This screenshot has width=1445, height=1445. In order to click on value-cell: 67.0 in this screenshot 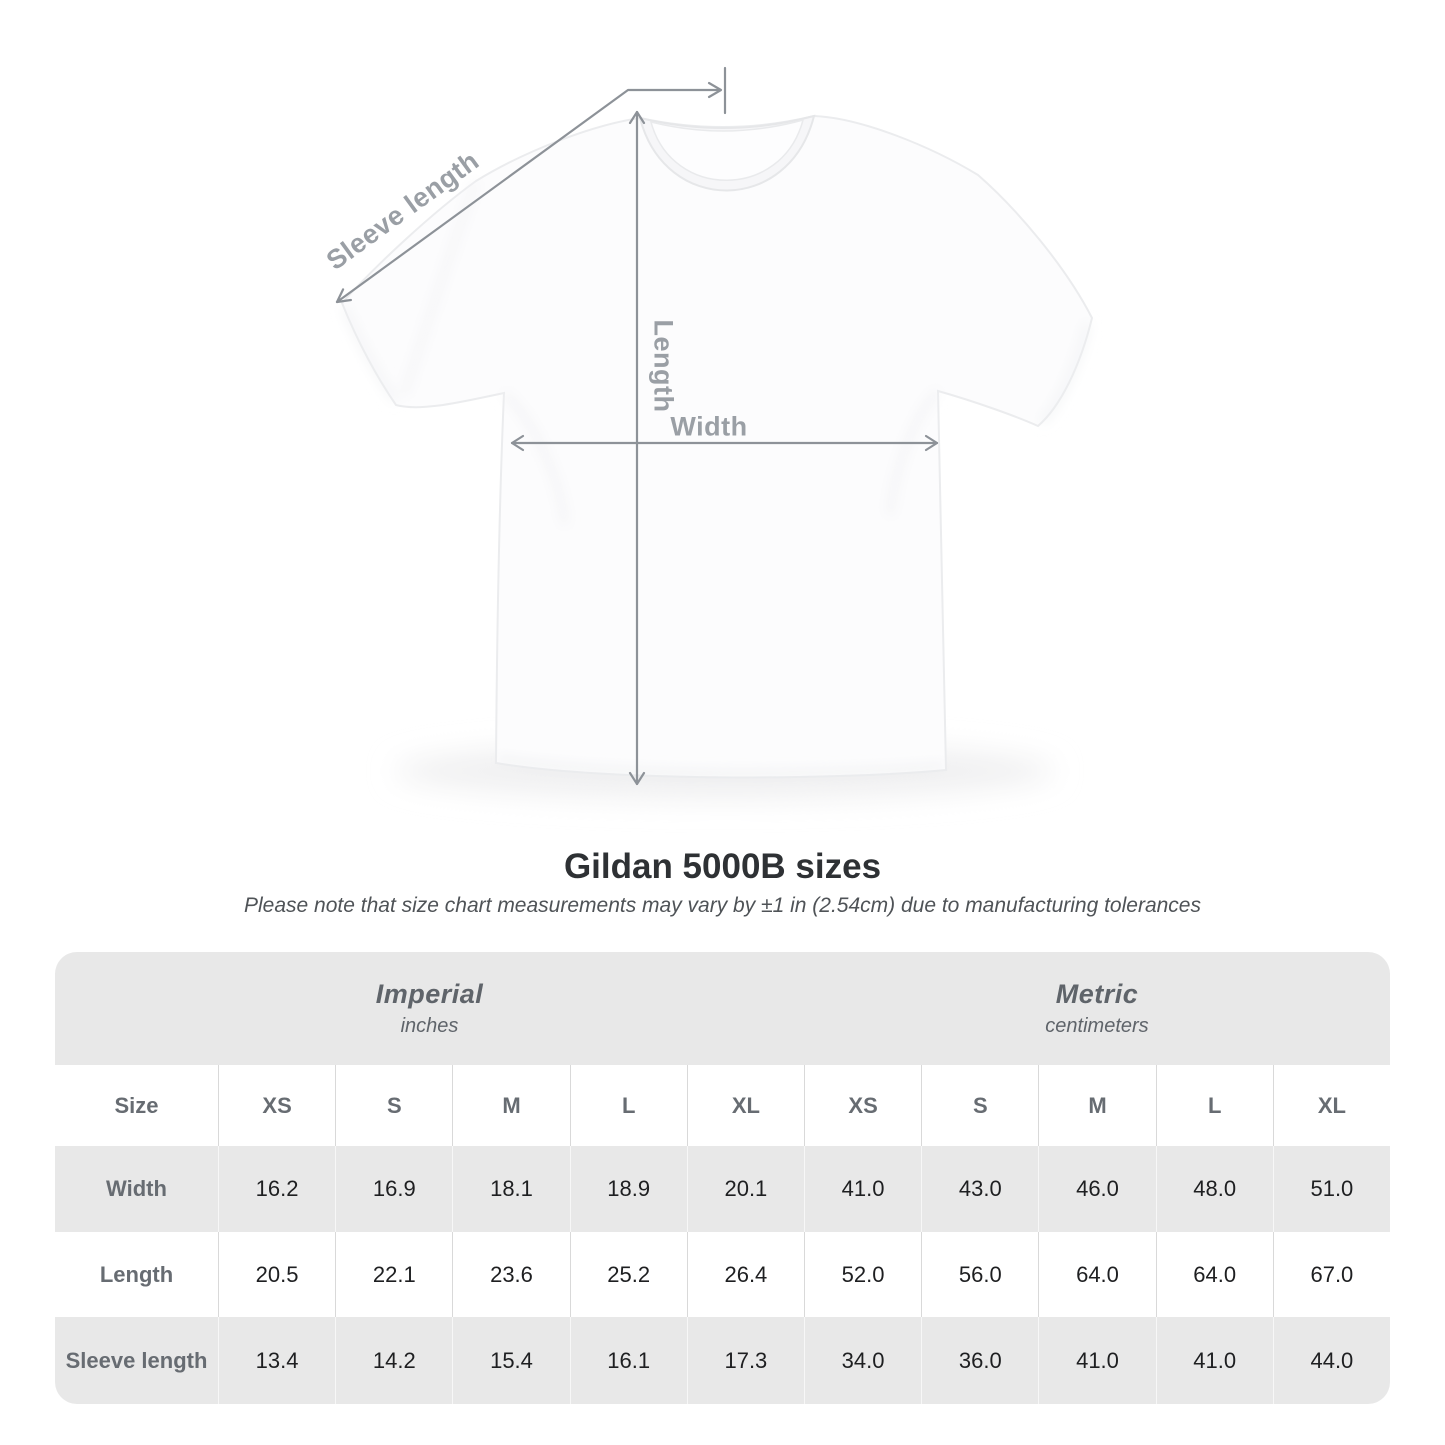, I will do `click(1331, 1274)`.